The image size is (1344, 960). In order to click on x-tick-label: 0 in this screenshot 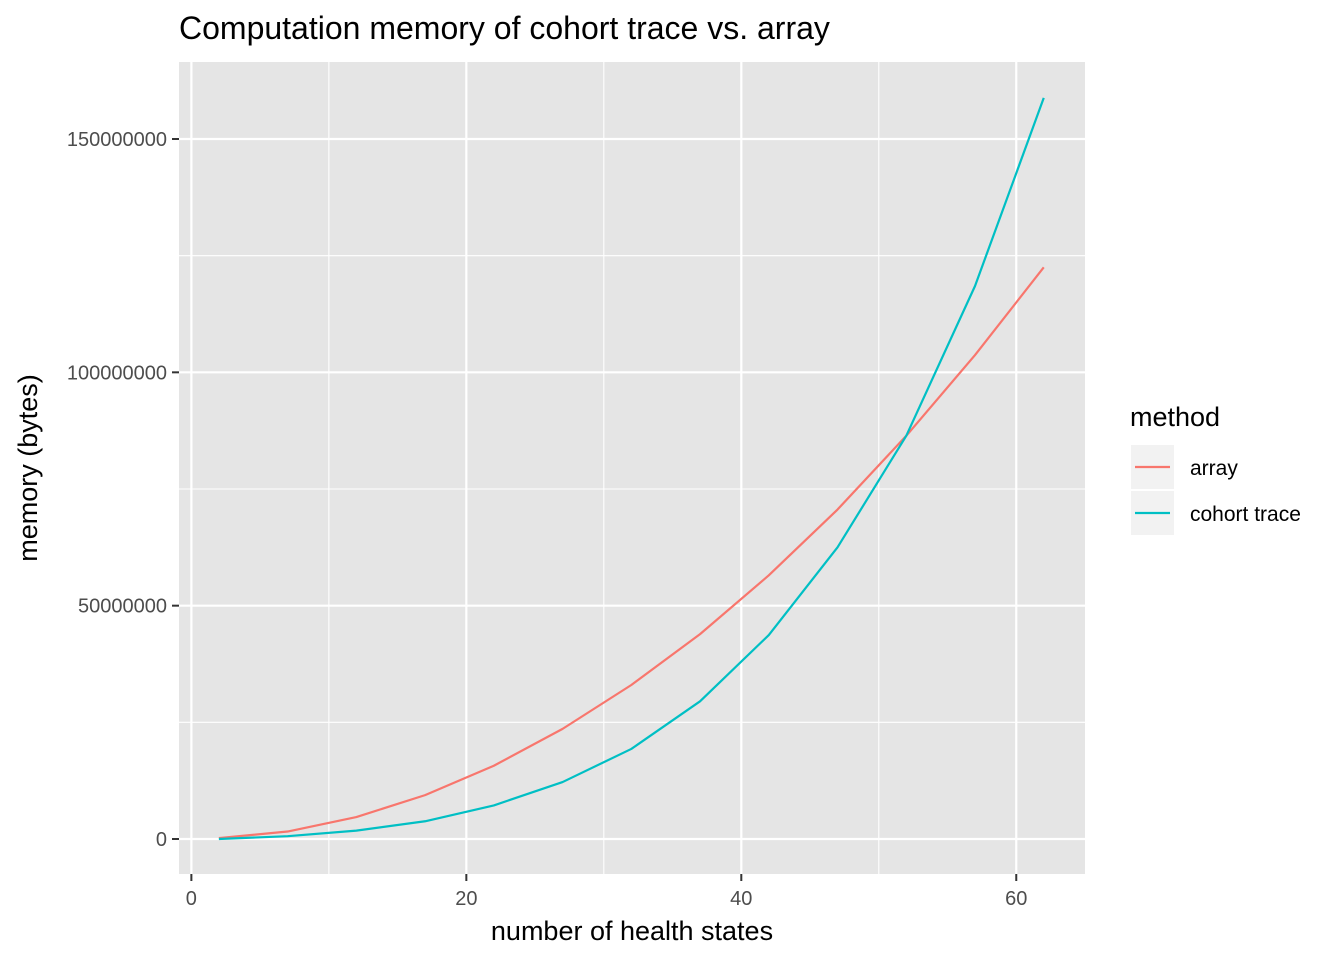, I will do `click(191, 899)`.